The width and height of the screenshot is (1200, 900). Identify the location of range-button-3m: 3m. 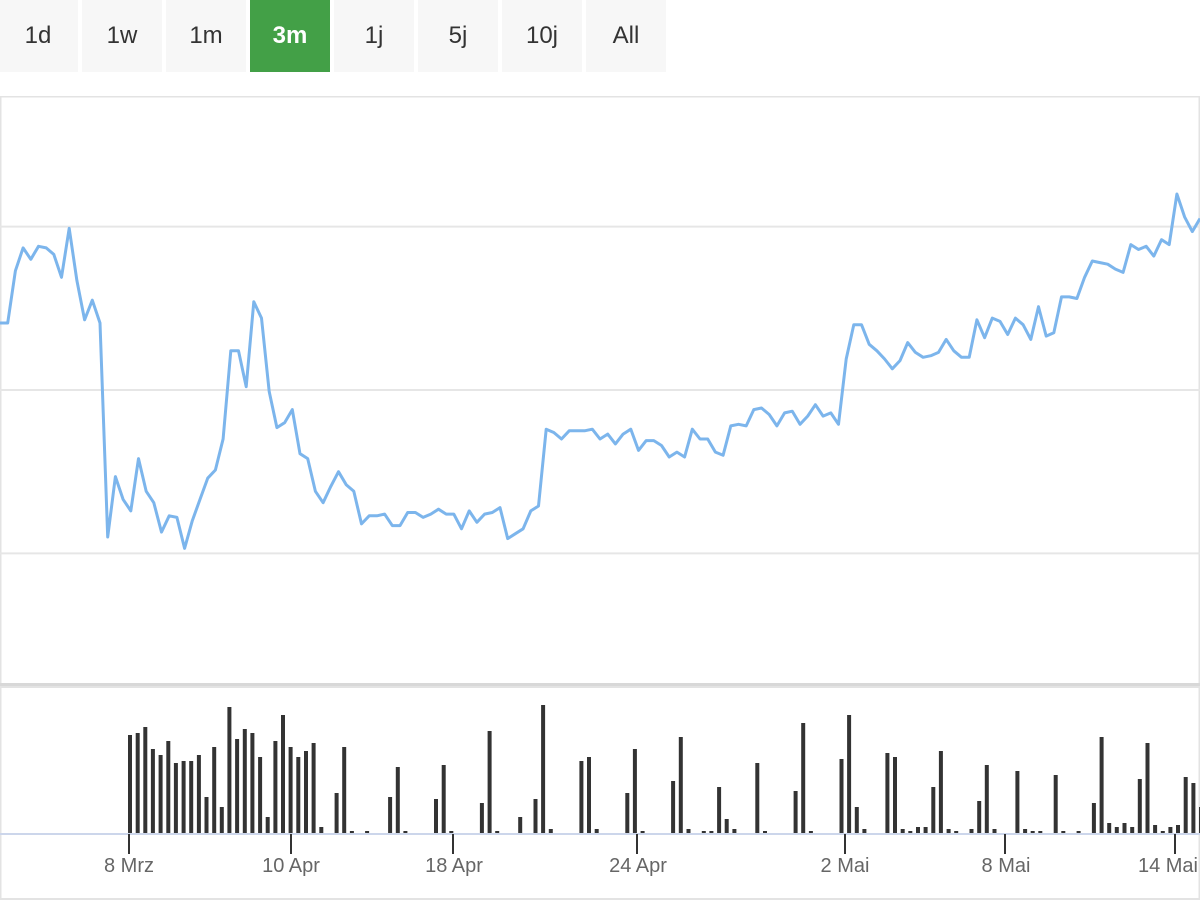
(290, 36).